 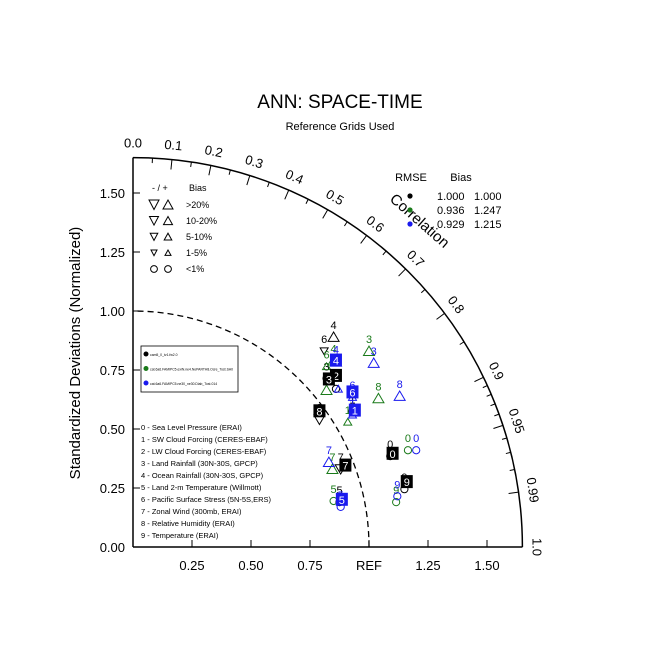 What do you see at coordinates (204, 451) in the screenshot?
I see `variable-legend-item: 2 - LW Cloud Forcing (CERES-EBAF)` at bounding box center [204, 451].